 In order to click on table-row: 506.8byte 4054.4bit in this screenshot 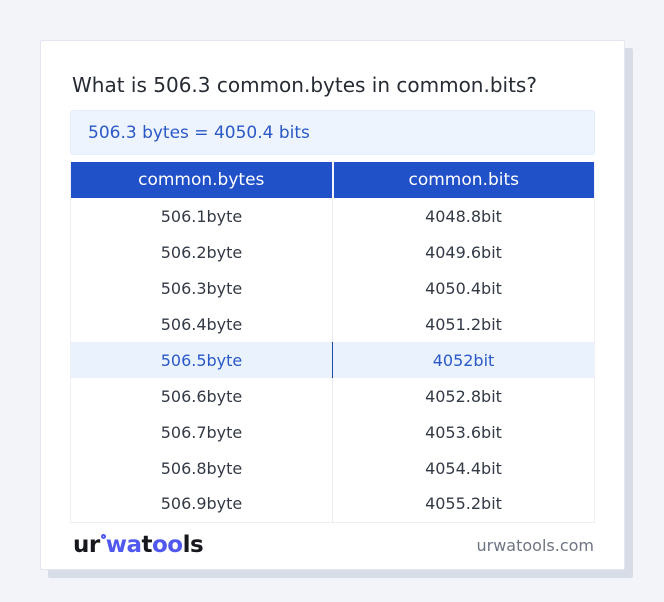, I will do `click(332, 468)`.